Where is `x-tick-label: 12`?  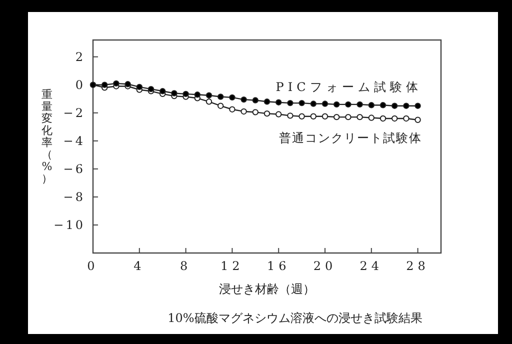 x-tick-label: 12 is located at coordinates (232, 266).